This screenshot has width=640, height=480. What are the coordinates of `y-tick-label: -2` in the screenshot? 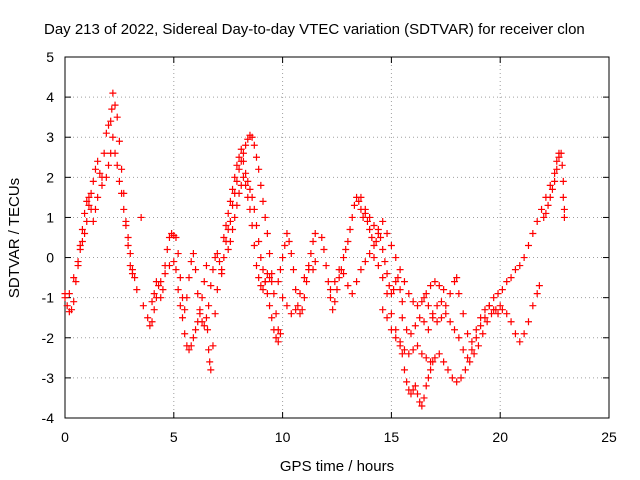 It's located at (48, 338).